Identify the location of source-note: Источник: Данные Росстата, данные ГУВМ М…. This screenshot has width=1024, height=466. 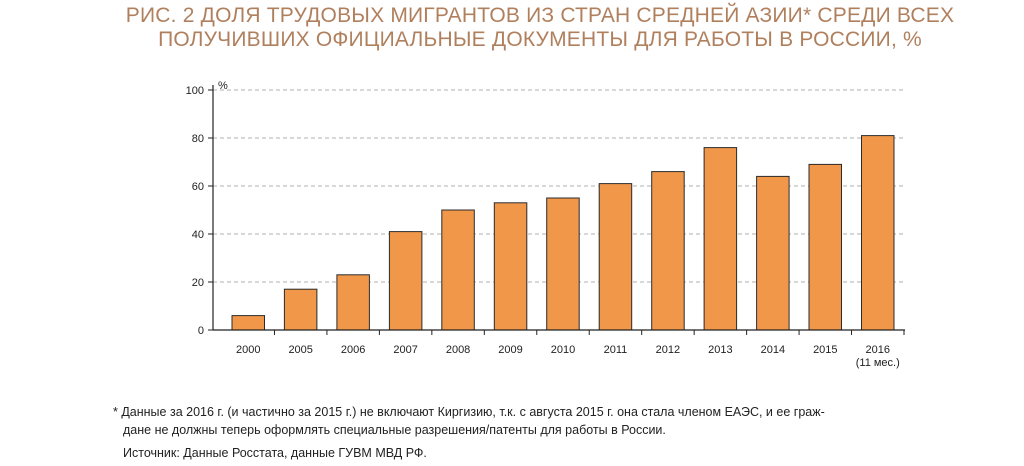
(275, 453).